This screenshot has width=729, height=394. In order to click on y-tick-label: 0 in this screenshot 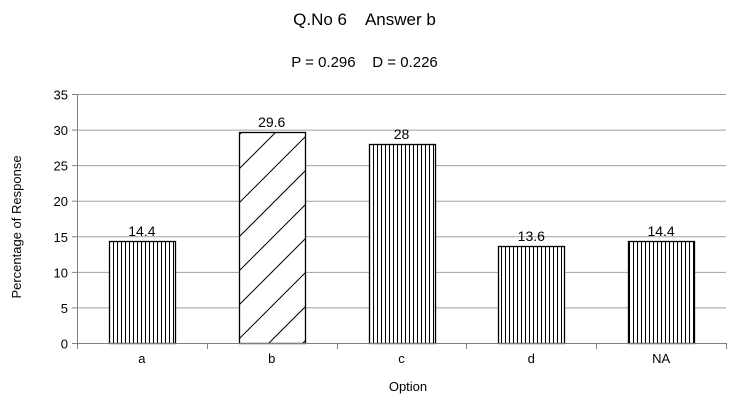, I will do `click(64, 344)`.